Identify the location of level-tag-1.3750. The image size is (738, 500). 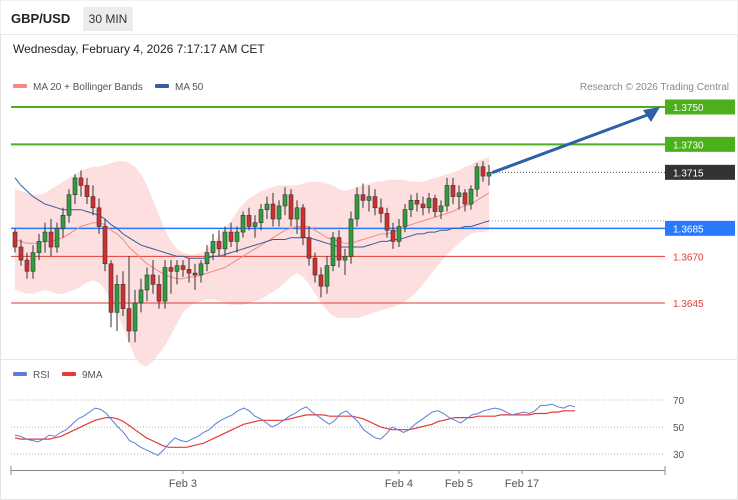
(700, 107).